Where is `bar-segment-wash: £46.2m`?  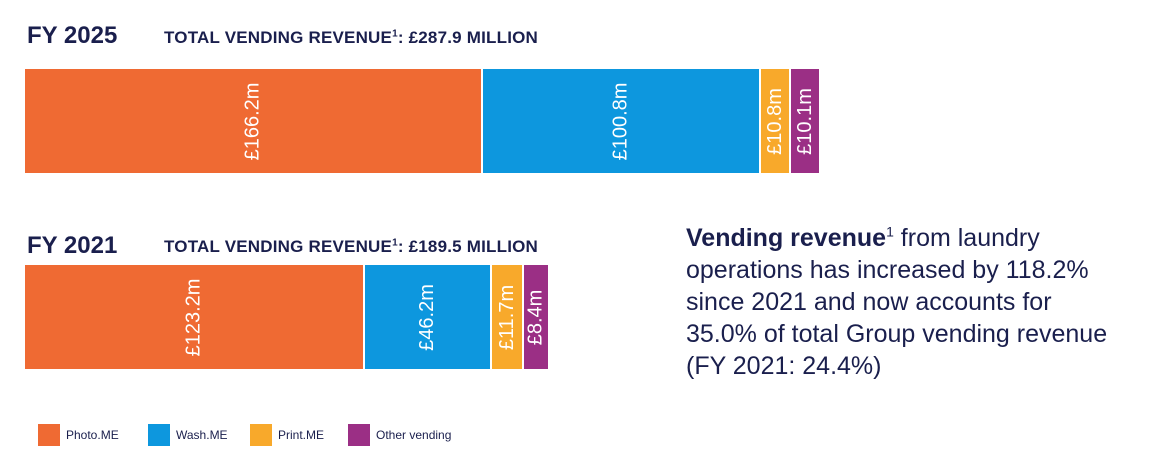 bar-segment-wash: £46.2m is located at coordinates (428, 317).